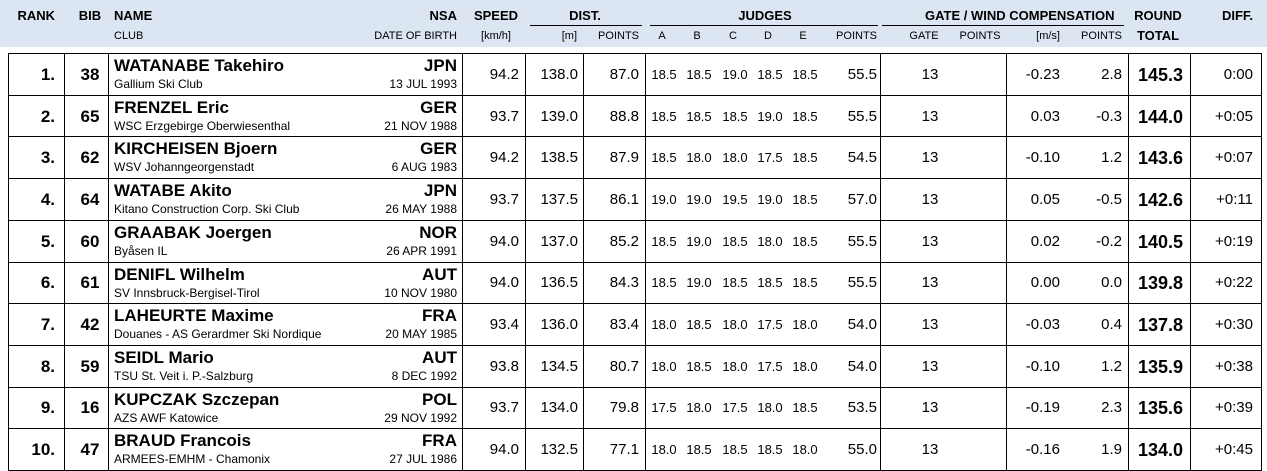  Describe the element at coordinates (90, 325) in the screenshot. I see `bib: 42` at that location.